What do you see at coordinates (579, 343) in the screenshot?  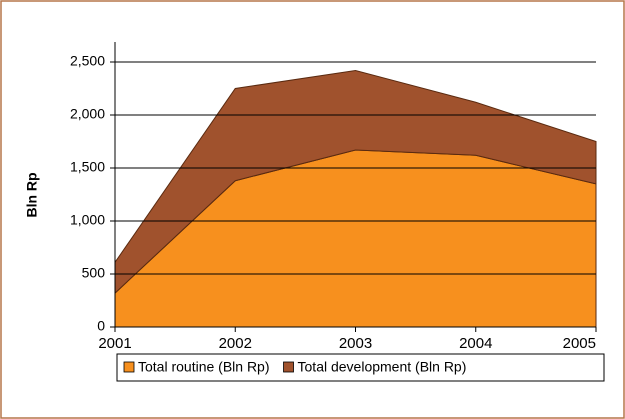 I see `x-tick-label: 2005` at bounding box center [579, 343].